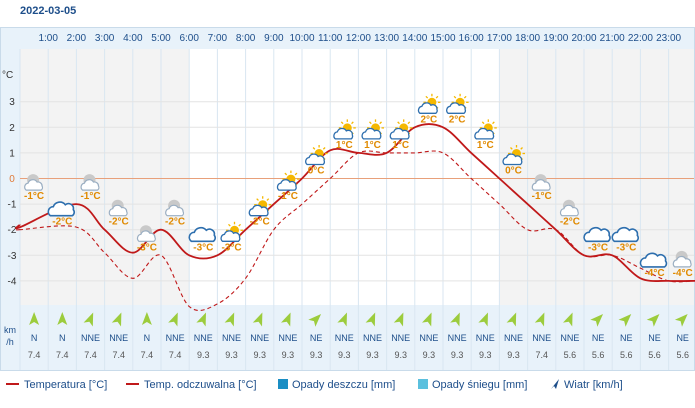 The height and width of the screenshot is (408, 695). Describe the element at coordinates (423, 384) in the screenshot. I see `legend-swatch` at that location.